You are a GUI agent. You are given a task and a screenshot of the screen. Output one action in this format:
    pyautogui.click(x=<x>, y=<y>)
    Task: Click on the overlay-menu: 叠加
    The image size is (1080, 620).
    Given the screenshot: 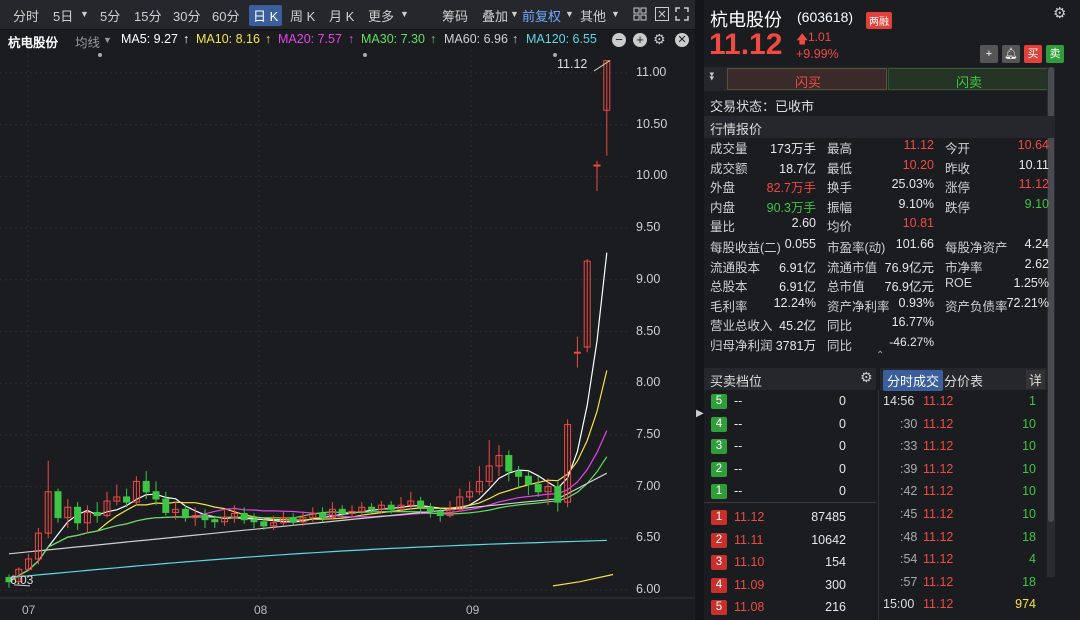 What is the action you would take?
    pyautogui.click(x=495, y=16)
    